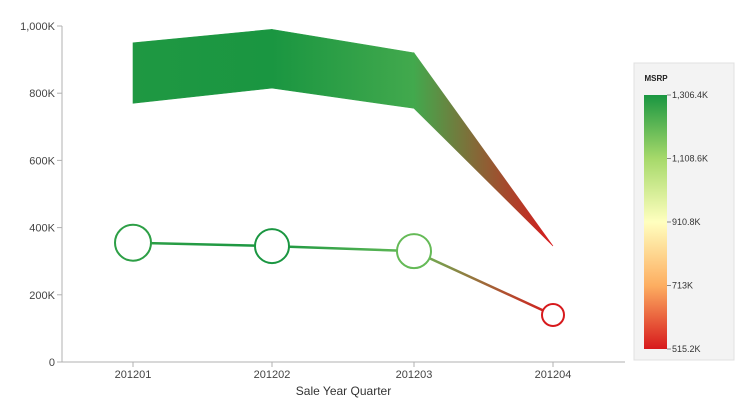 The height and width of the screenshot is (414, 743). What do you see at coordinates (682, 286) in the screenshot?
I see `legend-label: 713K` at bounding box center [682, 286].